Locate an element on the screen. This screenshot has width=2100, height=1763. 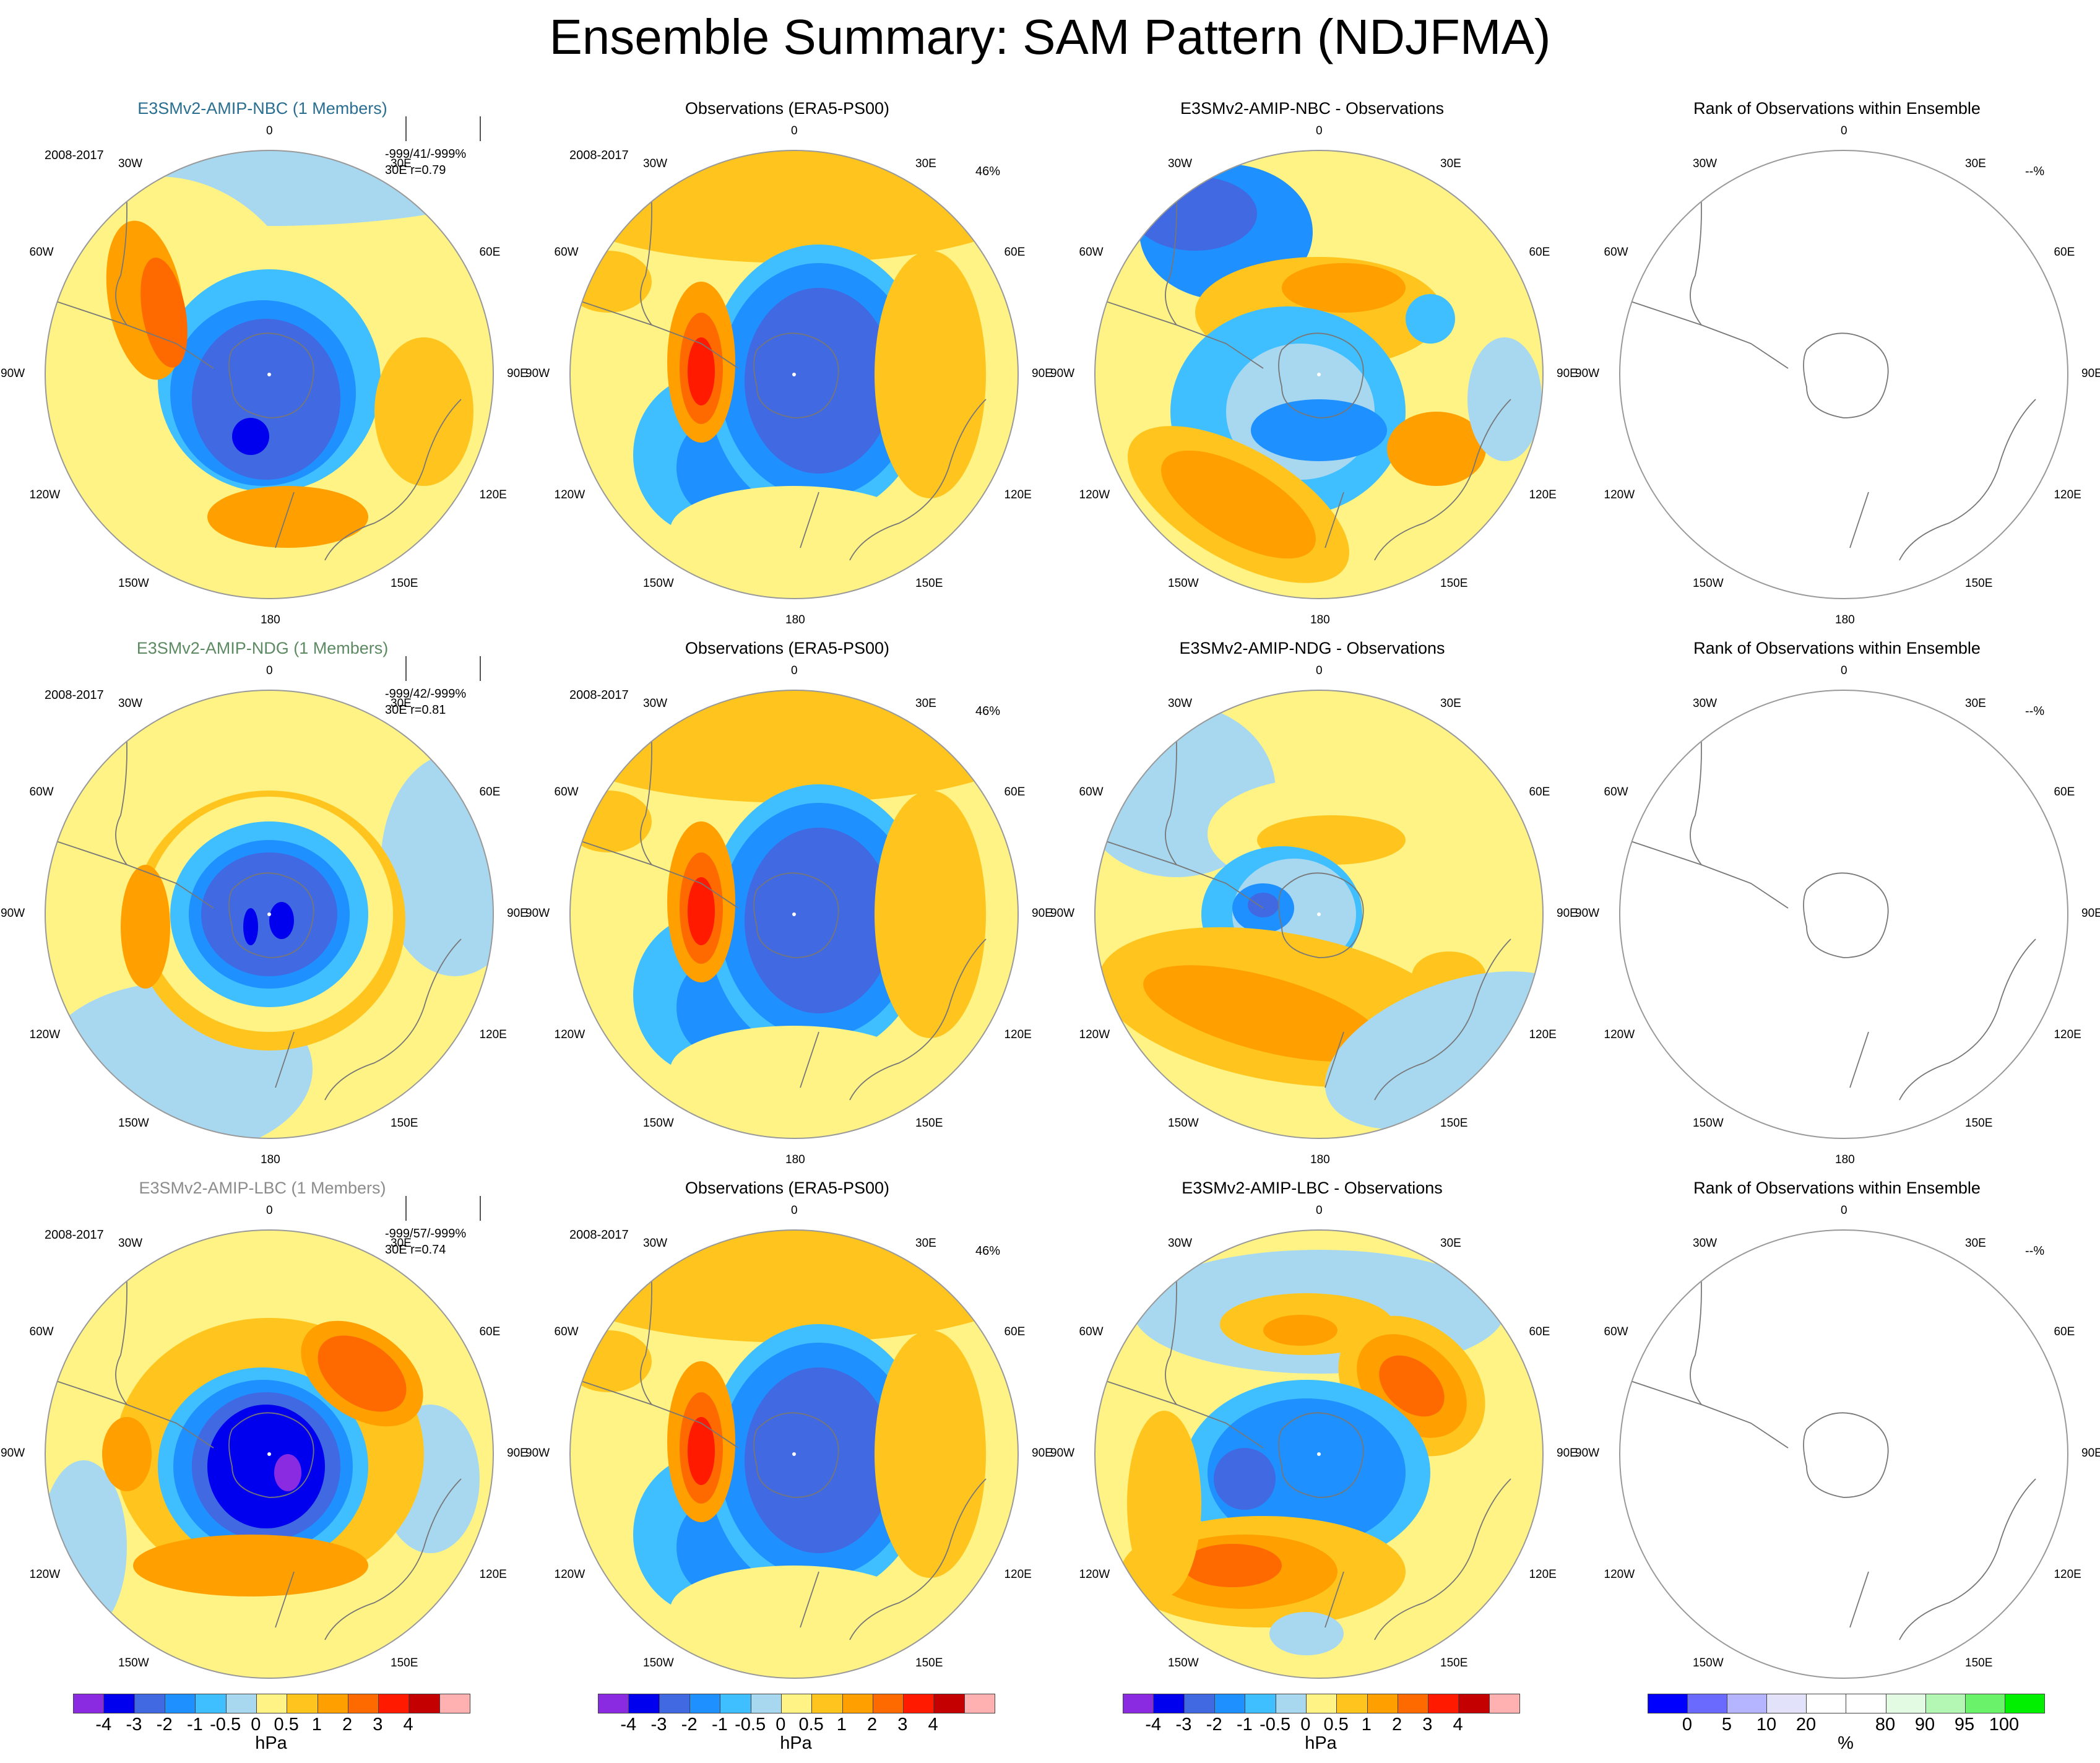
positive-lobe-west is located at coordinates (1164, 1503).